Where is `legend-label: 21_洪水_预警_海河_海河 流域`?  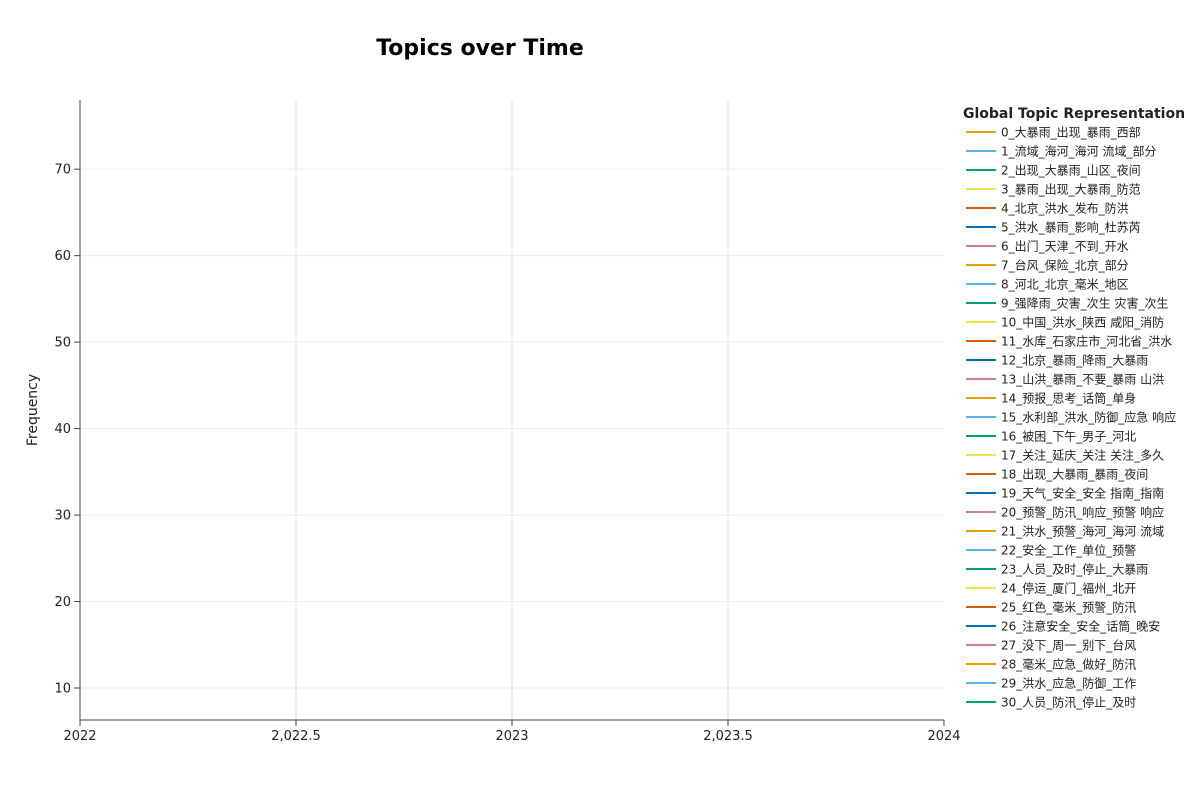 legend-label: 21_洪水_预警_海河_海河 流域 is located at coordinates (1082, 531).